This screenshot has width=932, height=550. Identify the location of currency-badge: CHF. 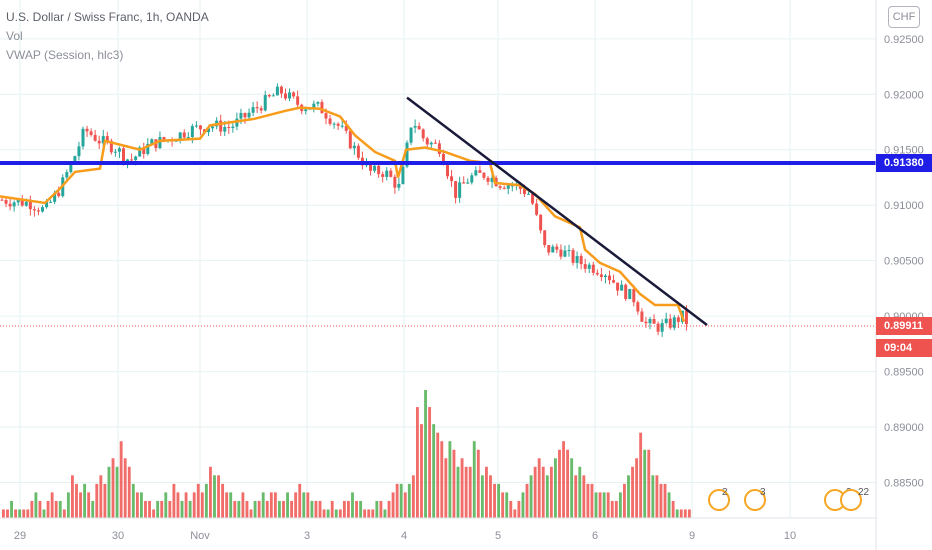
(904, 17).